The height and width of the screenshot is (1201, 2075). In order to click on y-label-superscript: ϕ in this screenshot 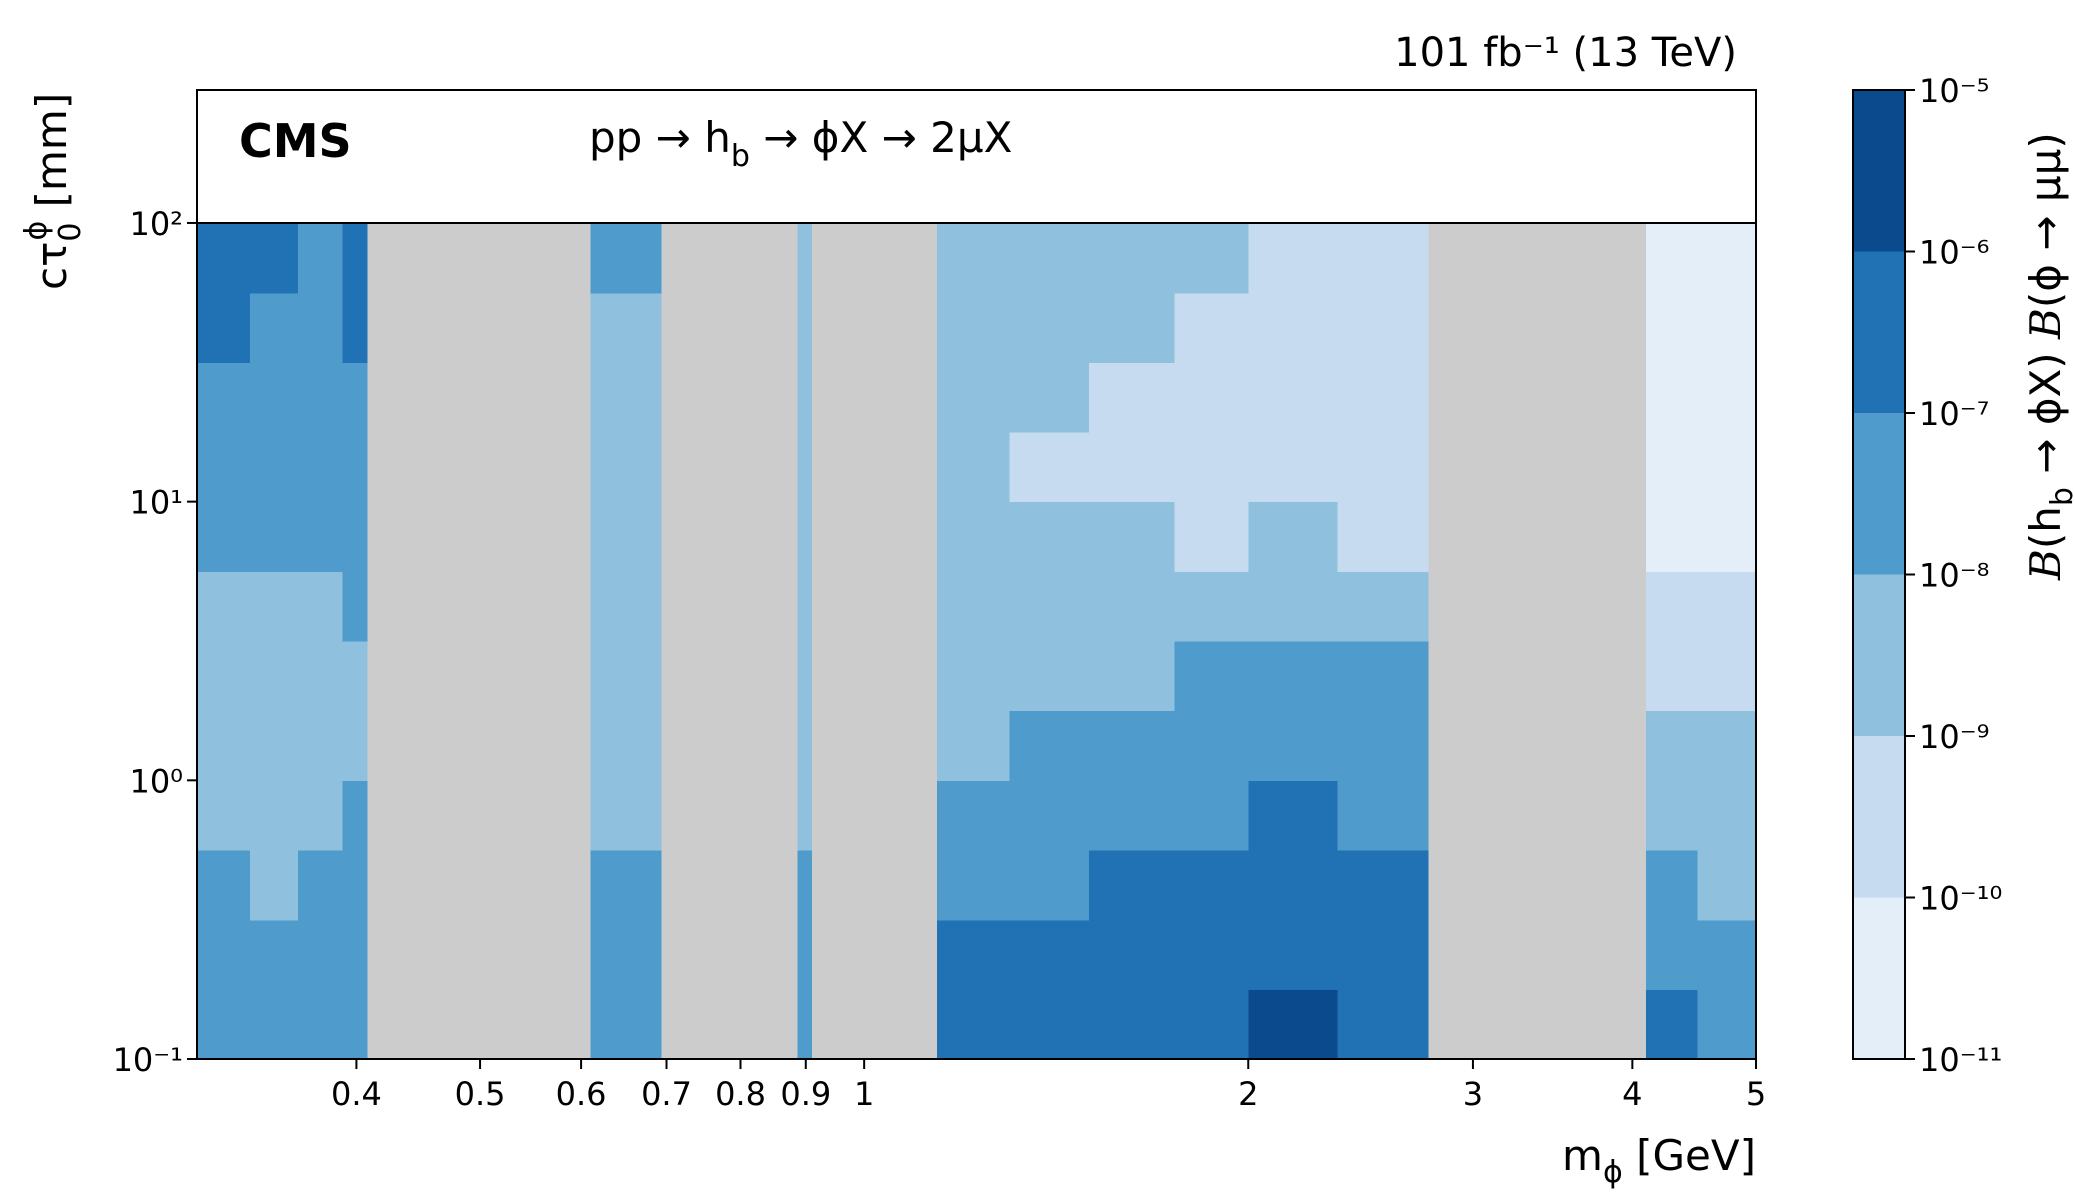, I will do `click(36, 231)`.